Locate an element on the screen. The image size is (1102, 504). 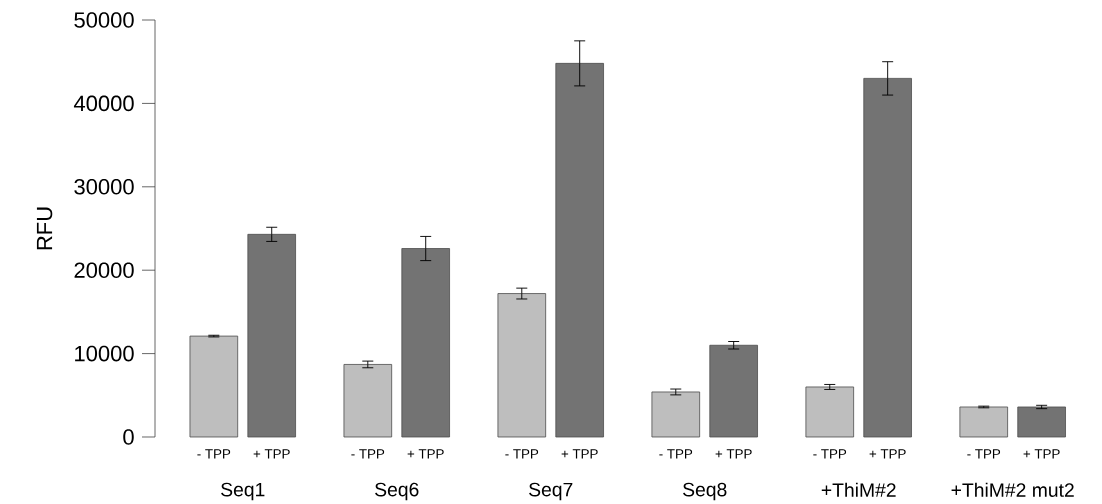
series-label: - TPP is located at coordinates (214, 454).